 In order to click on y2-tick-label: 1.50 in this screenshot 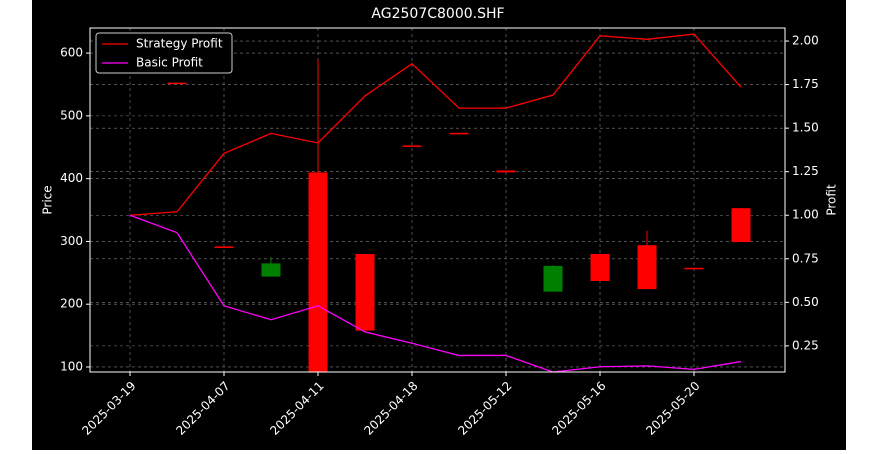, I will do `click(805, 128)`.